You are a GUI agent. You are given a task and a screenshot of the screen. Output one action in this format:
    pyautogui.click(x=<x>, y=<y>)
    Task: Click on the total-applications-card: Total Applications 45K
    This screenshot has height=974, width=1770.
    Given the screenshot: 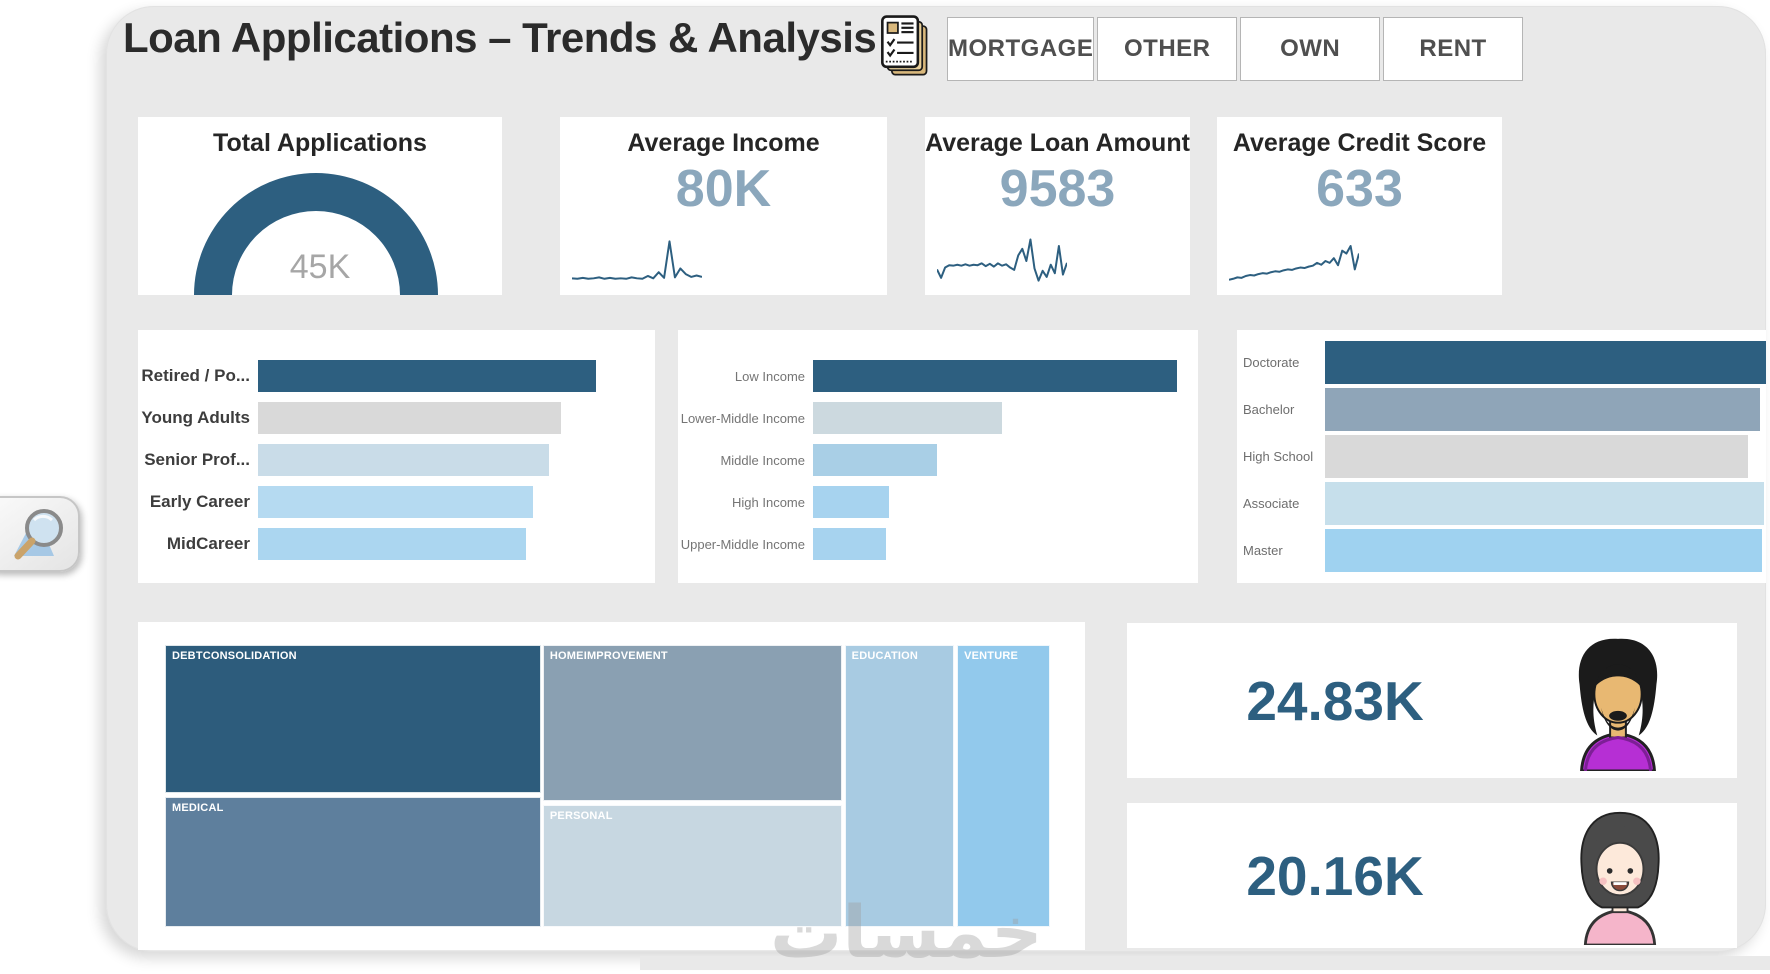 What is the action you would take?
    pyautogui.click(x=320, y=206)
    